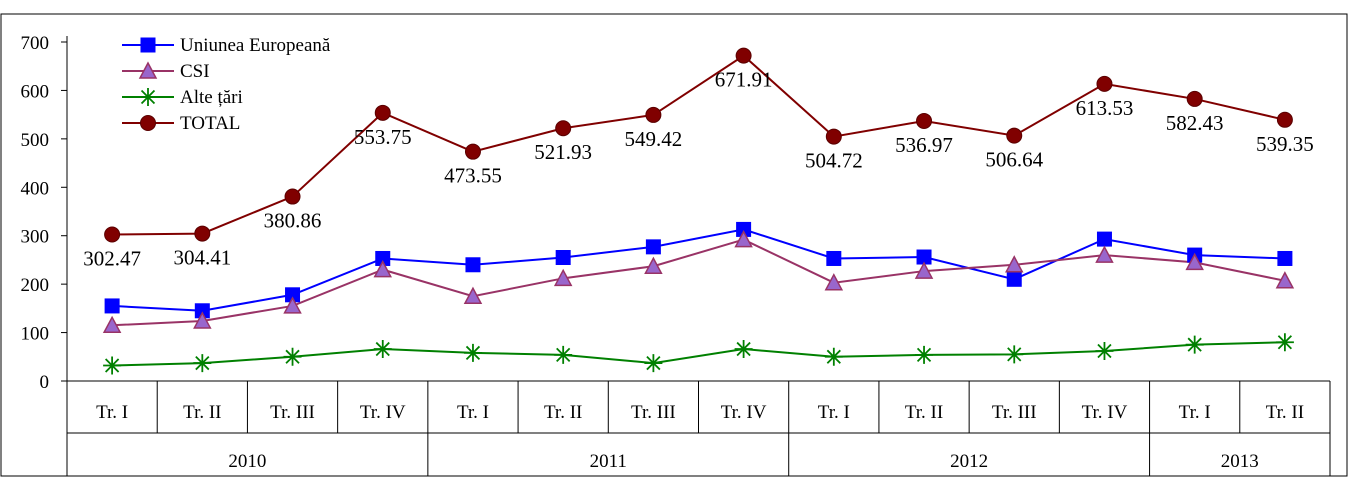  What do you see at coordinates (148, 70) in the screenshot?
I see `legend-marker-csi` at bounding box center [148, 70].